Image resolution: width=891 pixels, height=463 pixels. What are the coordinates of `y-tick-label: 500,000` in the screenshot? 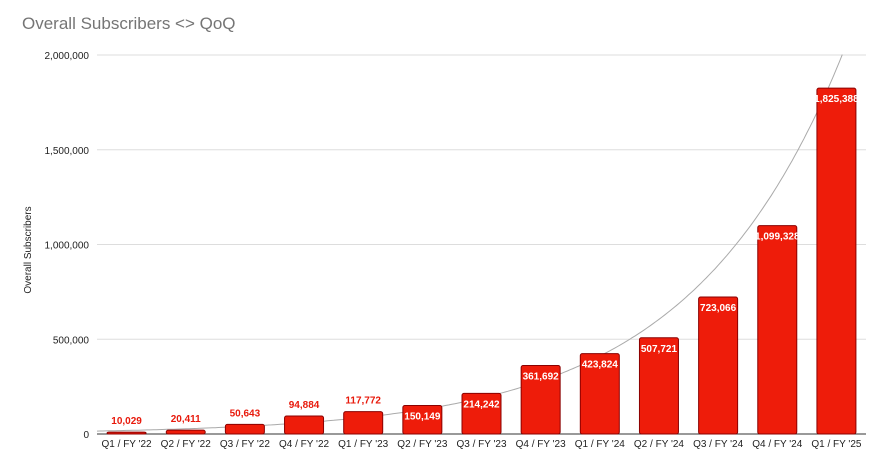 It's located at (71, 340).